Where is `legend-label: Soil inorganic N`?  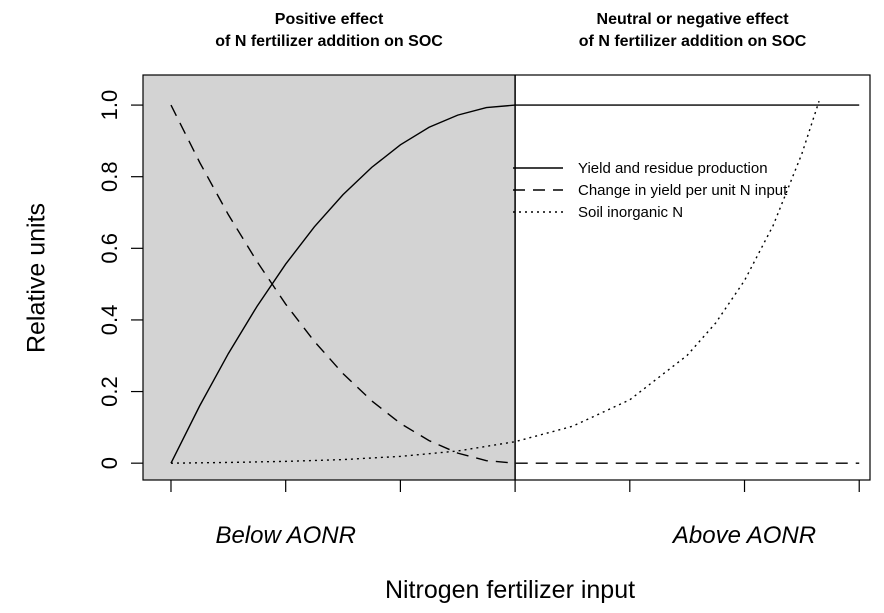 legend-label: Soil inorganic N is located at coordinates (630, 212).